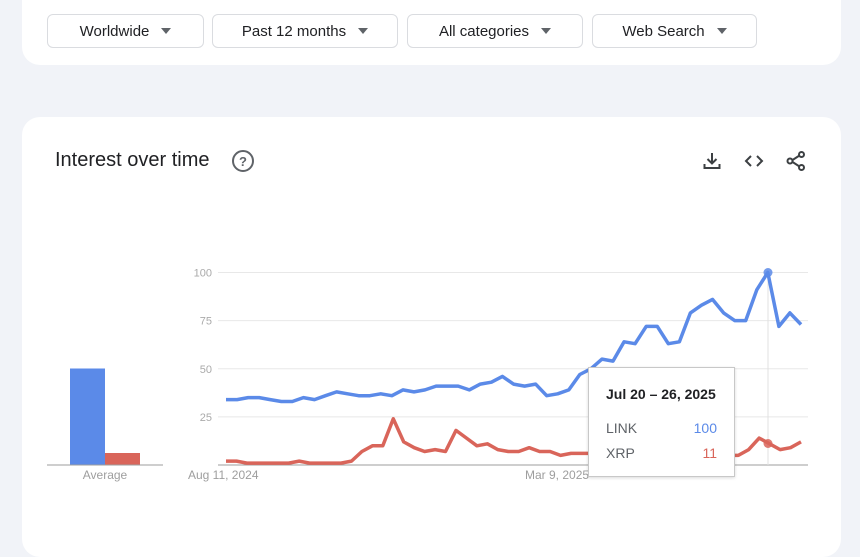 The image size is (860, 557). I want to click on embed-button, so click(754, 161).